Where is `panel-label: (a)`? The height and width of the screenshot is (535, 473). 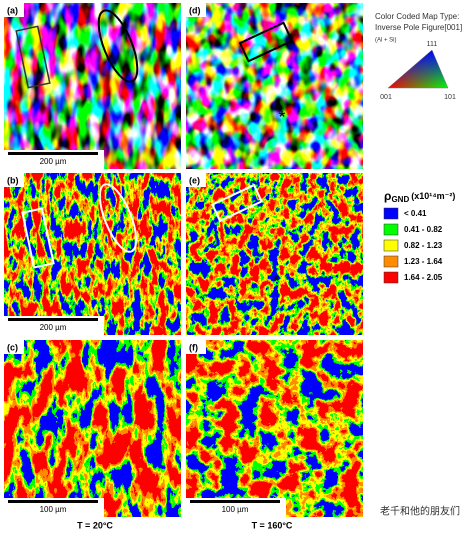
panel-label: (a) is located at coordinates (12, 10).